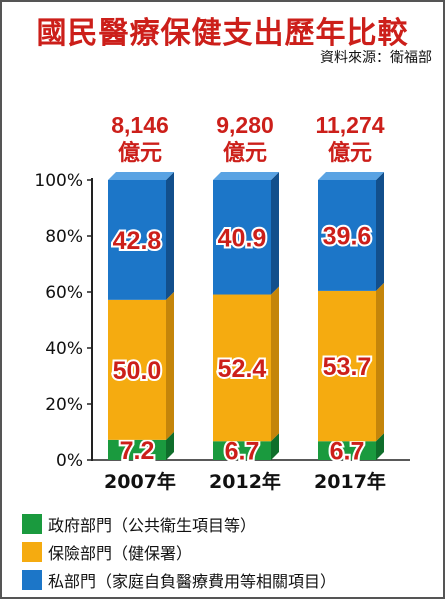  I want to click on legend-item-ins: 保險部門（健保署）, so click(229, 552).